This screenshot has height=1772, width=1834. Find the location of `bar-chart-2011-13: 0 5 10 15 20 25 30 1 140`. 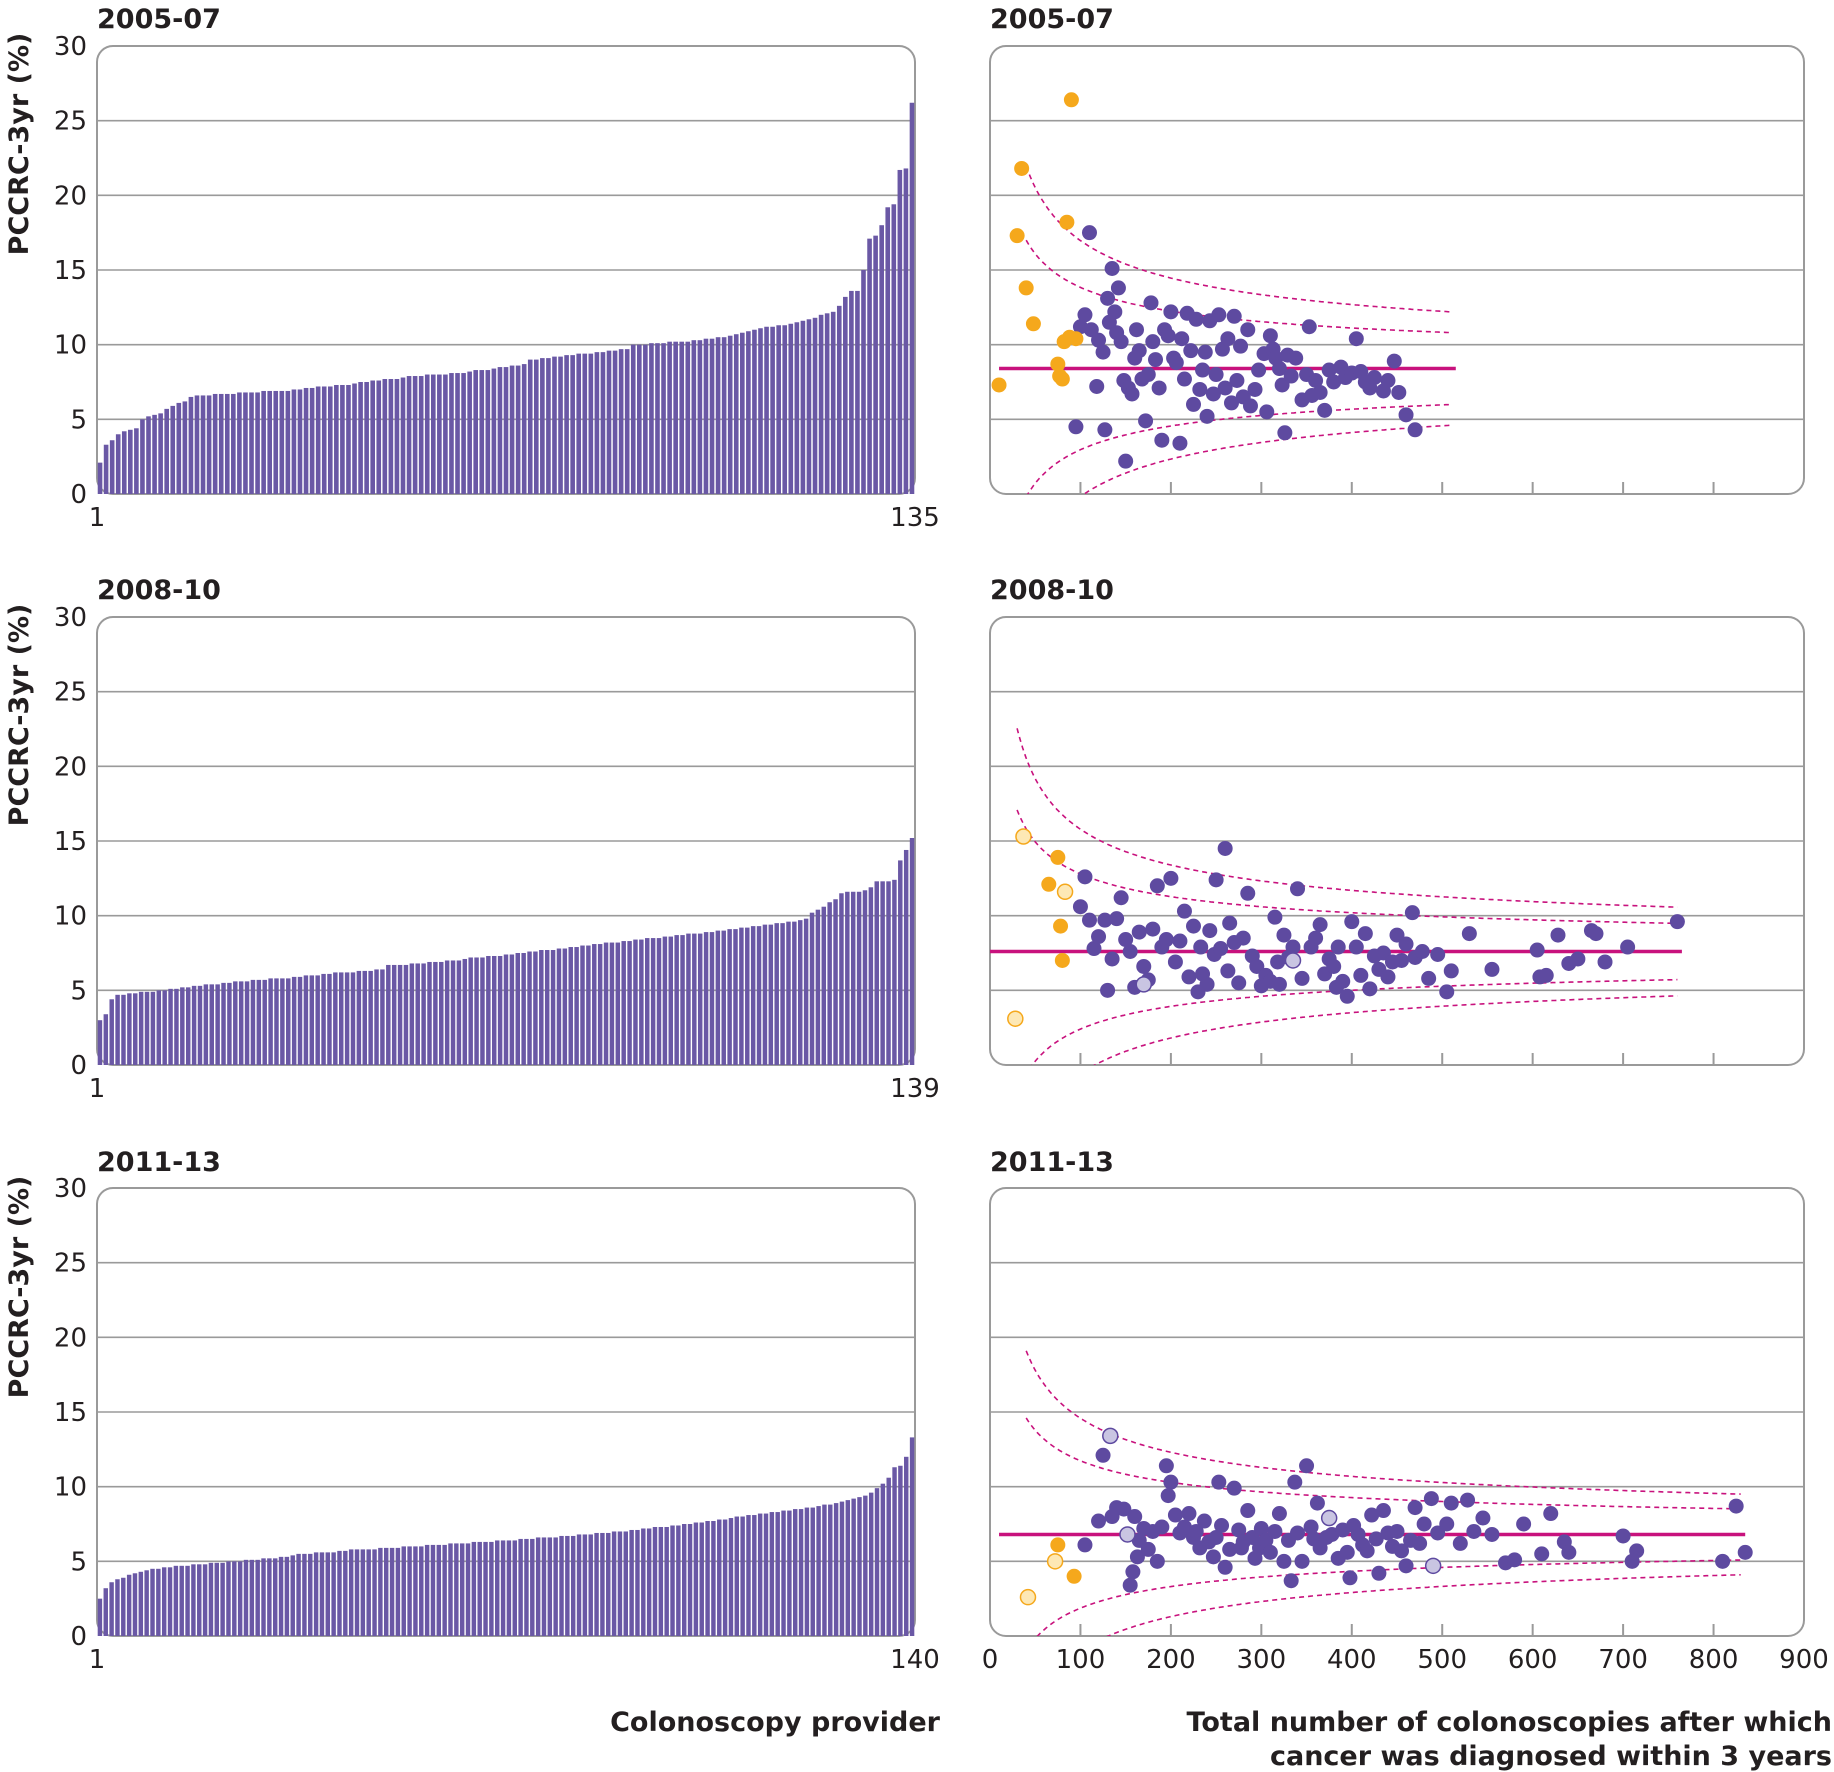

bar-chart-2011-13: 0 5 10 15 20 25 30 1 140 is located at coordinates (497, 1424).